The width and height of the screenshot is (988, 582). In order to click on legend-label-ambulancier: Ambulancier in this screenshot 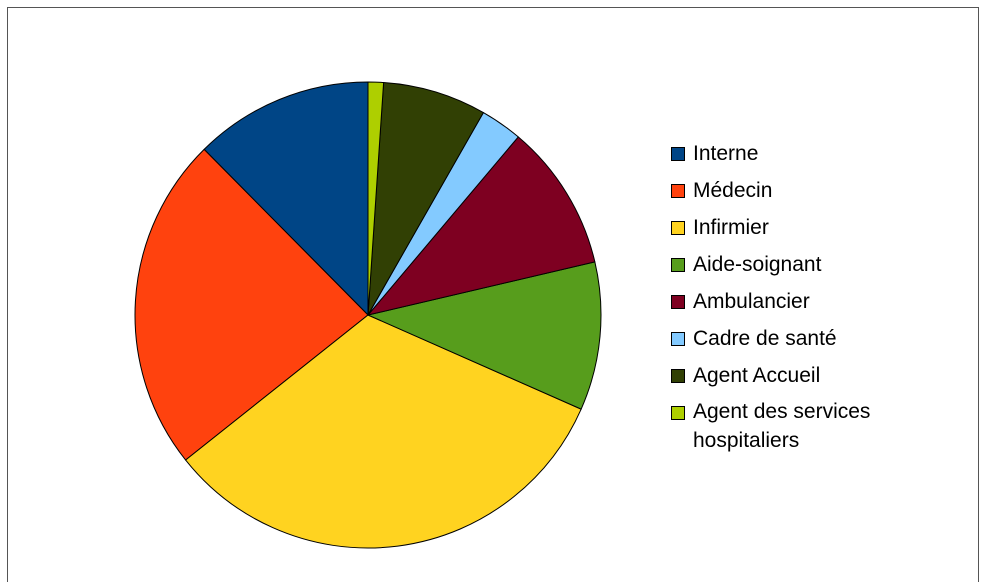, I will do `click(751, 301)`.